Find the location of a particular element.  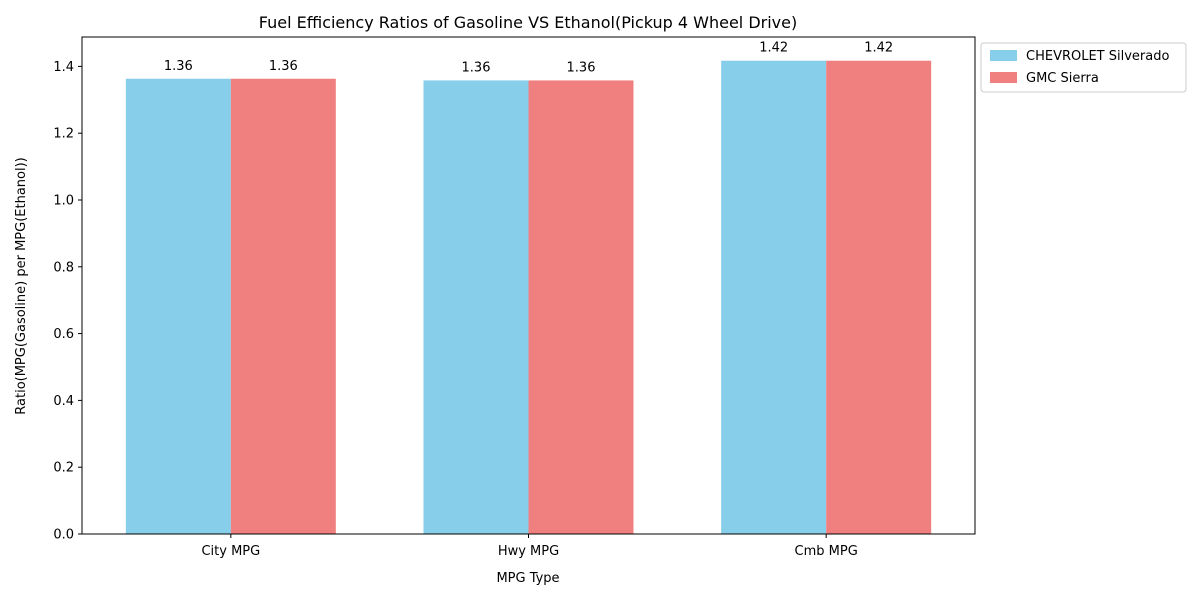

y-tick-label: 0.2 is located at coordinates (63, 468).